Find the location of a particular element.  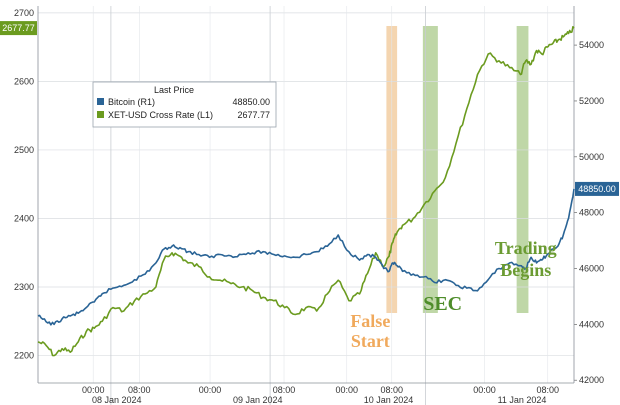

legend-value-xet: 2677.77 is located at coordinates (253, 115).